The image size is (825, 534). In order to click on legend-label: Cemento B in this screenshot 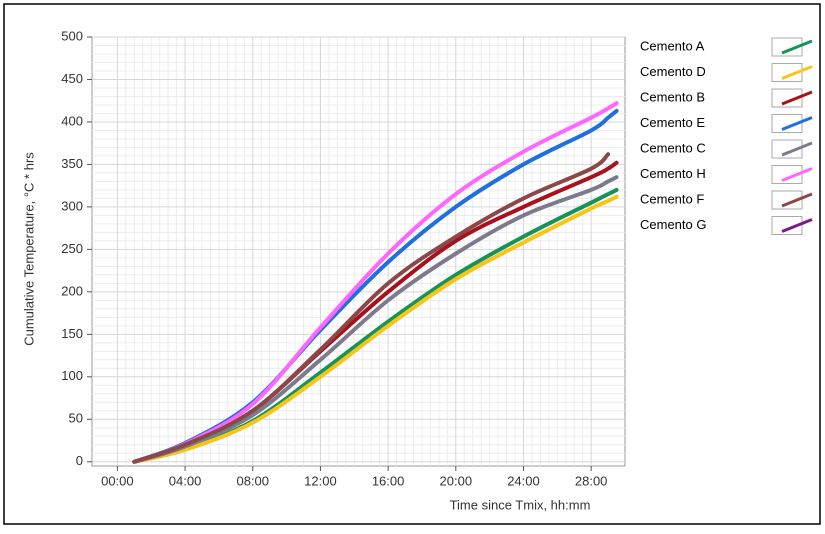, I will do `click(672, 96)`.